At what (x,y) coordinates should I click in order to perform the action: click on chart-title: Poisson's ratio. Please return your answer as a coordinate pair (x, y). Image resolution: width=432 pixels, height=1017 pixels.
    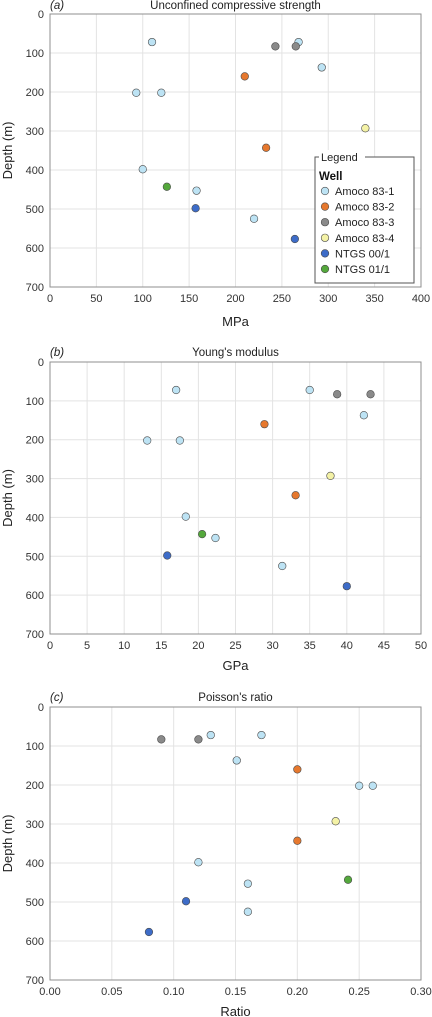
    Looking at the image, I should click on (235, 698).